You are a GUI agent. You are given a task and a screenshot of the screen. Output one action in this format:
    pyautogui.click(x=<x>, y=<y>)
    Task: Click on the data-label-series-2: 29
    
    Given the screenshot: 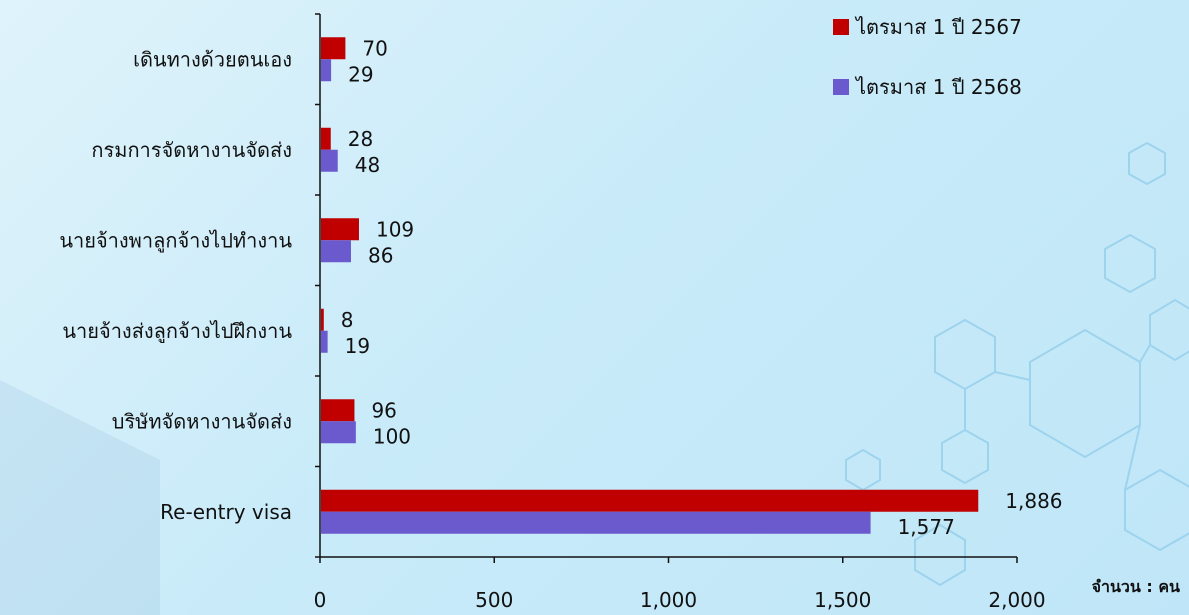 What is the action you would take?
    pyautogui.click(x=360, y=74)
    